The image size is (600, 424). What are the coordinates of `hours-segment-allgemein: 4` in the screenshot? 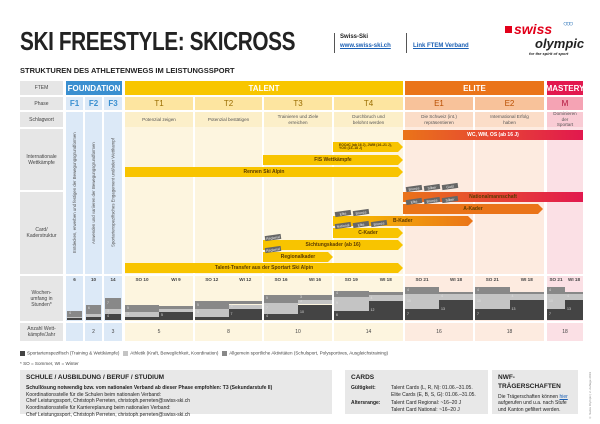 It's located at (422, 290).